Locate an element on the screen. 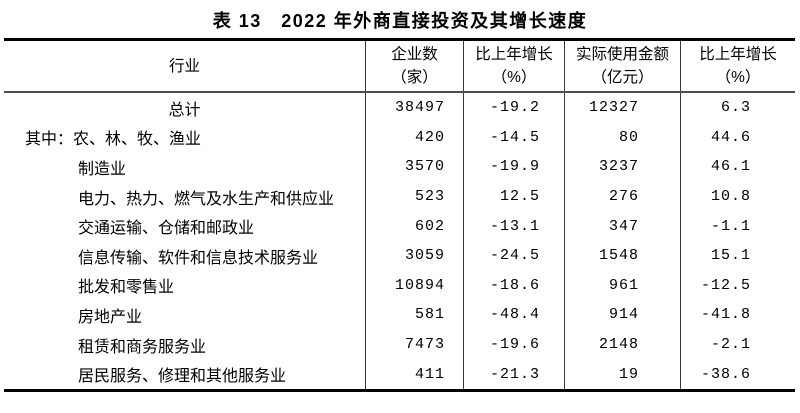  amount-growth-value: 44.6 is located at coordinates (737, 137).